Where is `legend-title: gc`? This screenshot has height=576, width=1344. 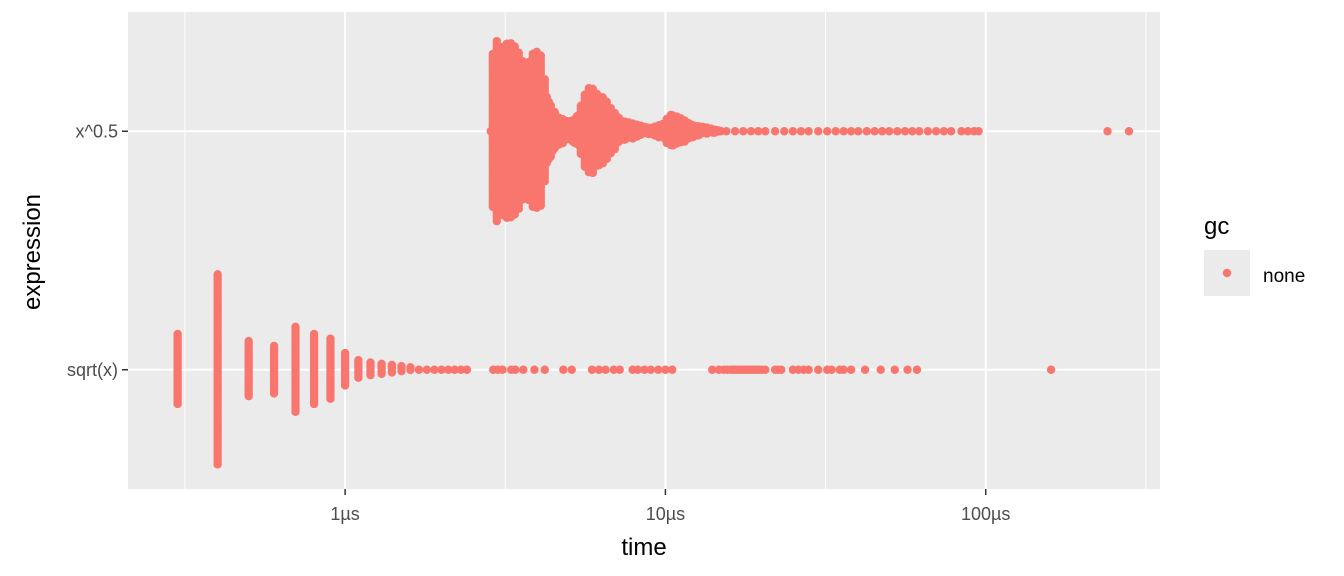 legend-title: gc is located at coordinates (1216, 226).